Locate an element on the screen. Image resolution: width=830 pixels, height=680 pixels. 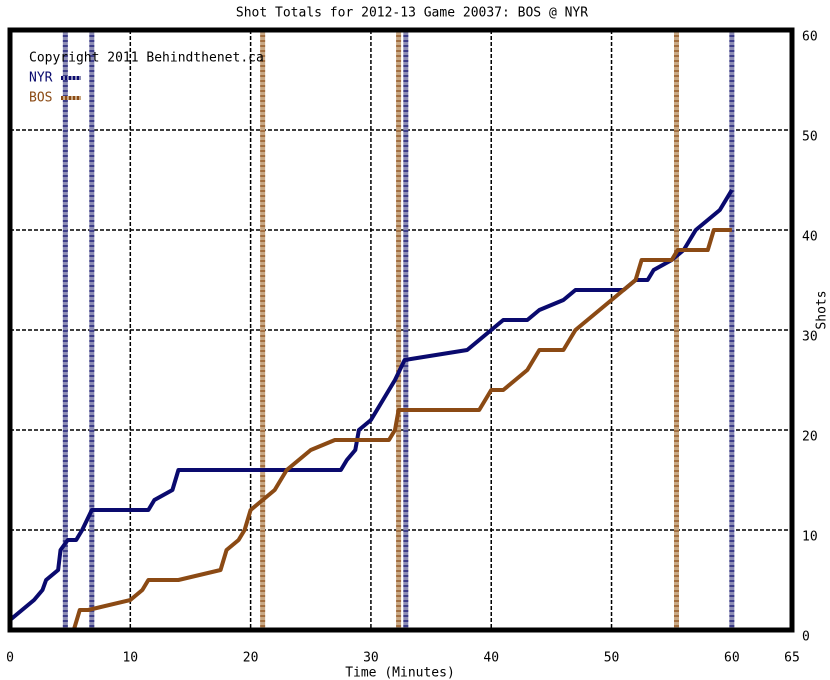
y-axis-label: Shots is located at coordinates (822, 309).